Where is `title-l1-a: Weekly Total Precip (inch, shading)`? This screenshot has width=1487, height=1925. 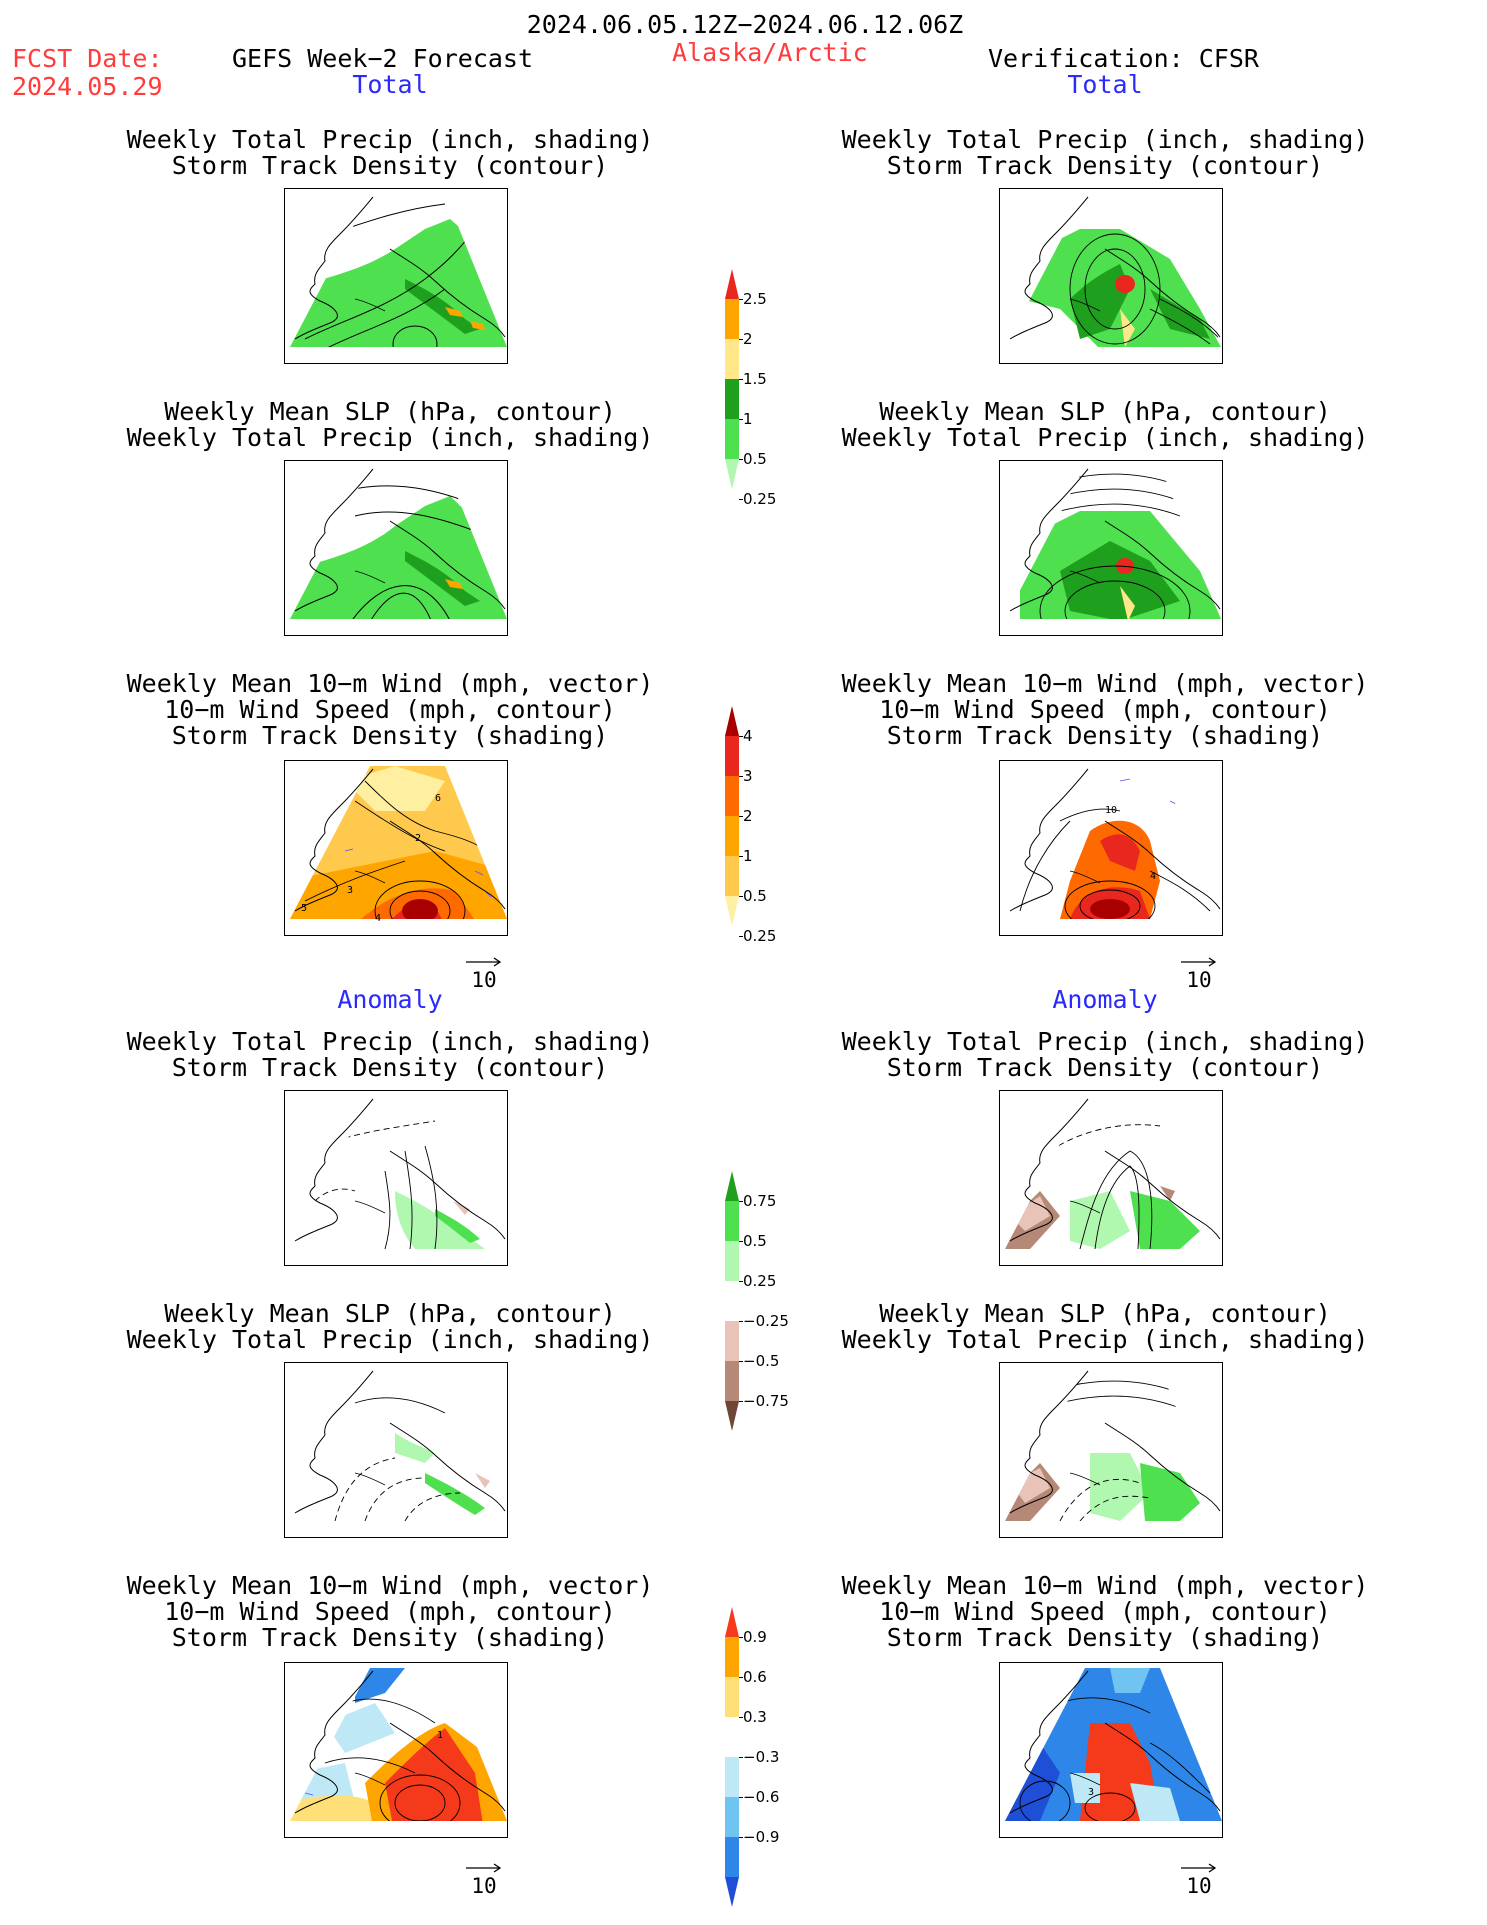 title-l1-a: Weekly Total Precip (inch, shading) is located at coordinates (390, 139).